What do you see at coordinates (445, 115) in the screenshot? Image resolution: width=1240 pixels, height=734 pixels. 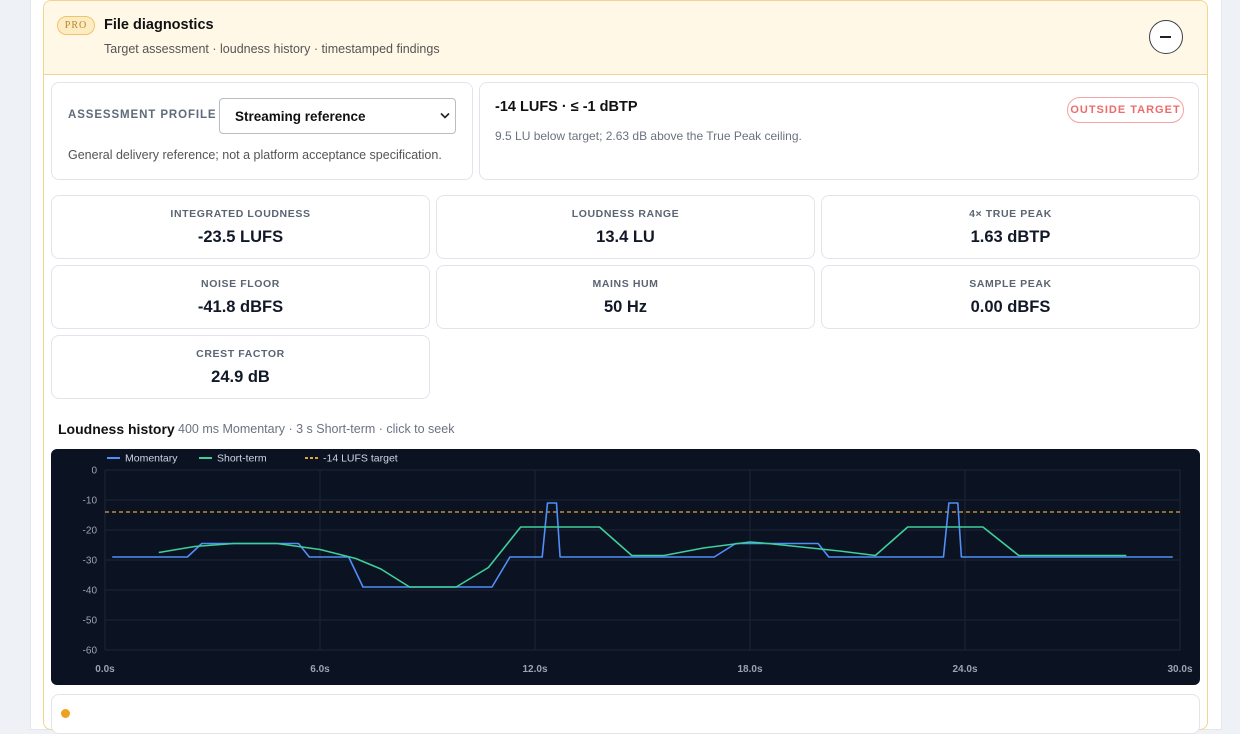 I see `select-chevron` at bounding box center [445, 115].